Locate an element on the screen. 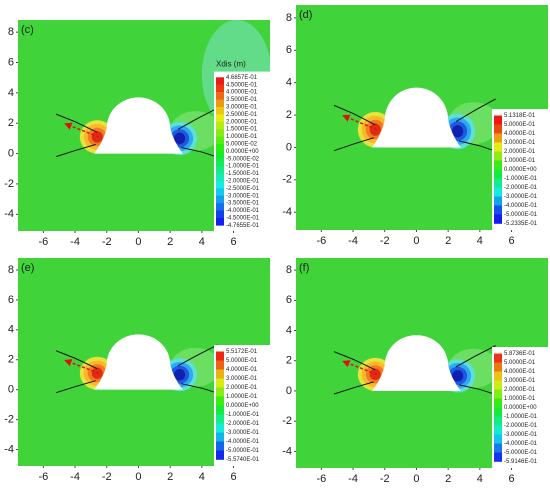  colorbar-label: -5.5740E-01 is located at coordinates (243, 460).